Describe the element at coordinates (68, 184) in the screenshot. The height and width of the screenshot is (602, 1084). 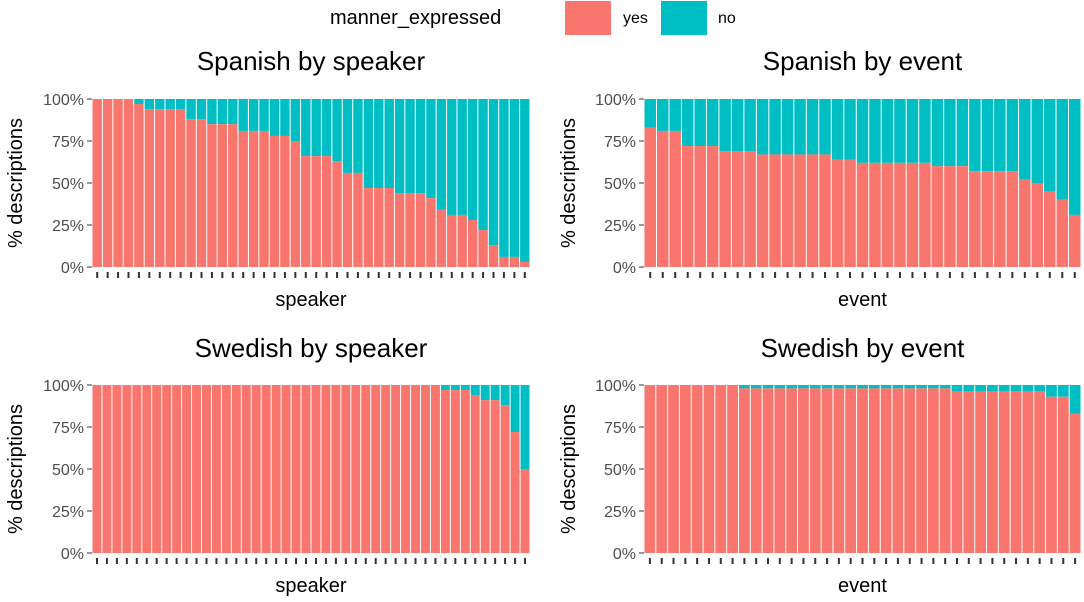
I see `y-tick-label: 50%` at that location.